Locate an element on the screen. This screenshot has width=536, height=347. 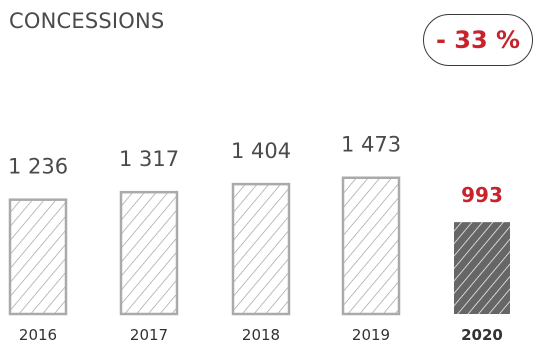
bar-2020 is located at coordinates (482, 268).